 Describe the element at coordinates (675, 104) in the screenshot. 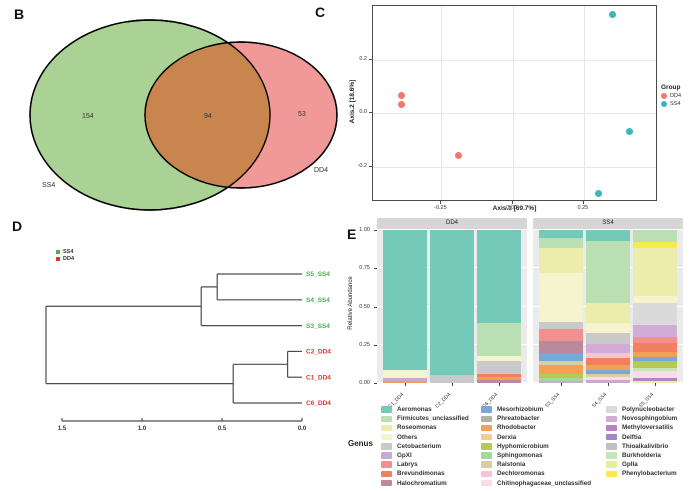

I see `scatter-legend-label: SS4` at that location.